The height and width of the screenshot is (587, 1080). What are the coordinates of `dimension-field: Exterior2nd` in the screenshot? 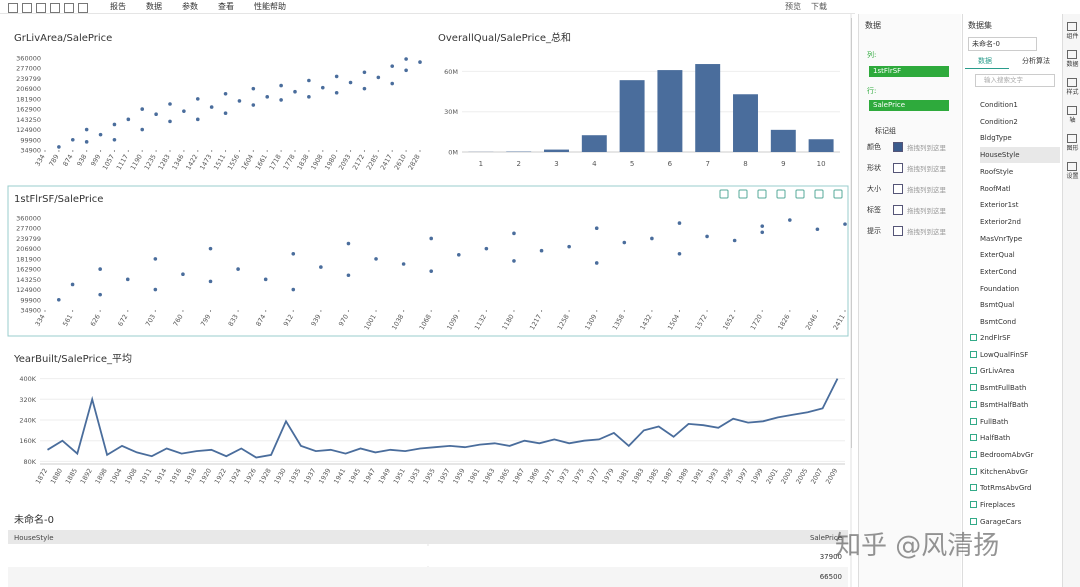 It's located at (1000, 221).